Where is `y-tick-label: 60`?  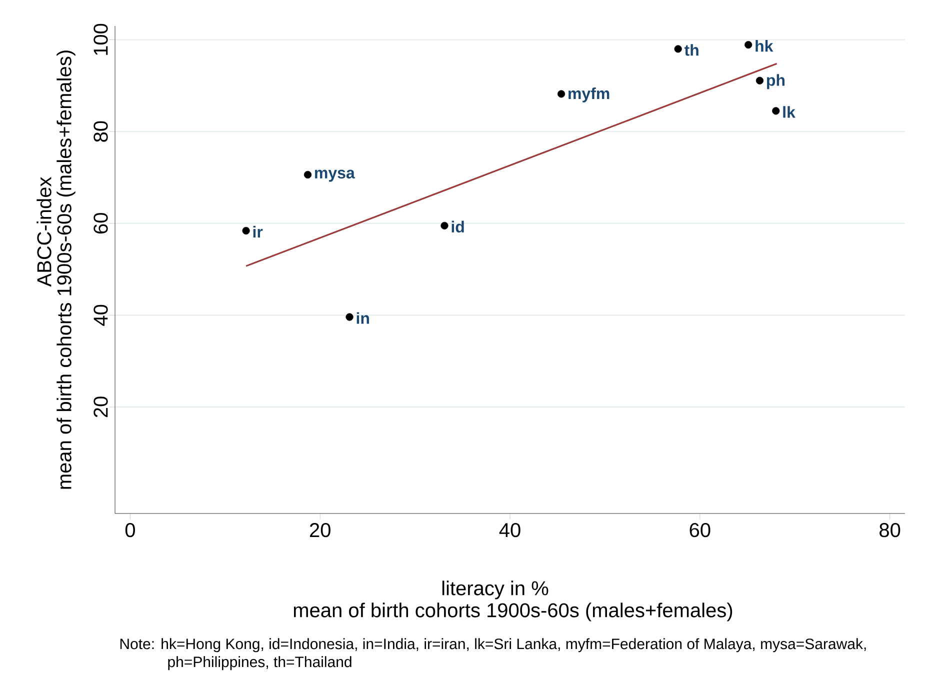
y-tick-label: 60 is located at coordinates (101, 223).